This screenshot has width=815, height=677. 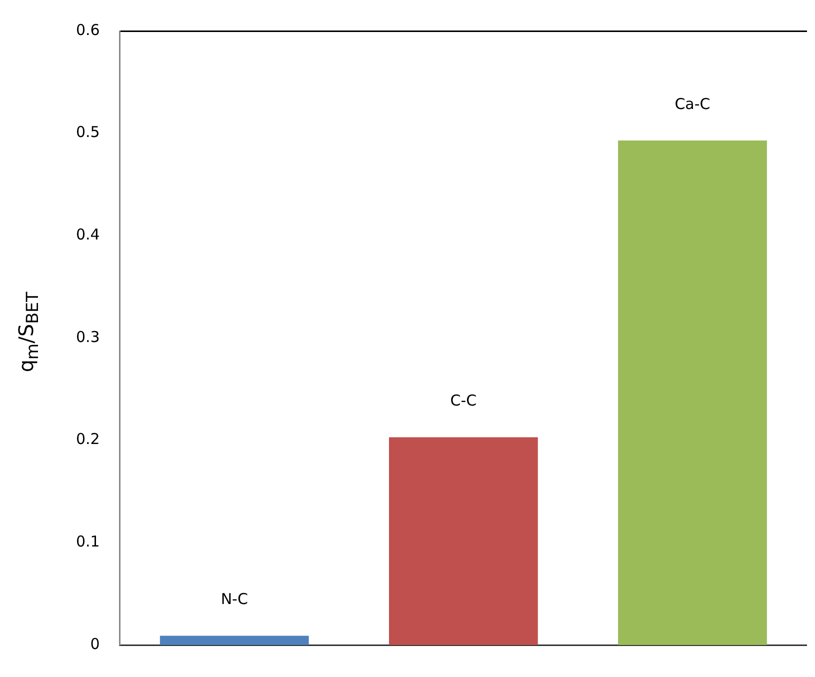 What do you see at coordinates (88, 337) in the screenshot?
I see `y-tick-label: 0.3` at bounding box center [88, 337].